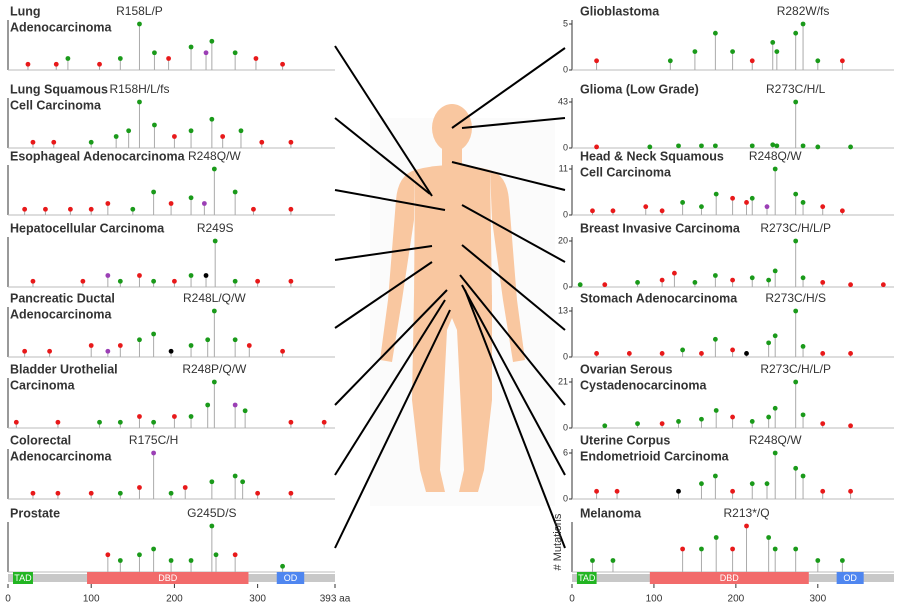  Describe the element at coordinates (59, 89) in the screenshot. I see `panel-title: Lung Squamous` at that location.